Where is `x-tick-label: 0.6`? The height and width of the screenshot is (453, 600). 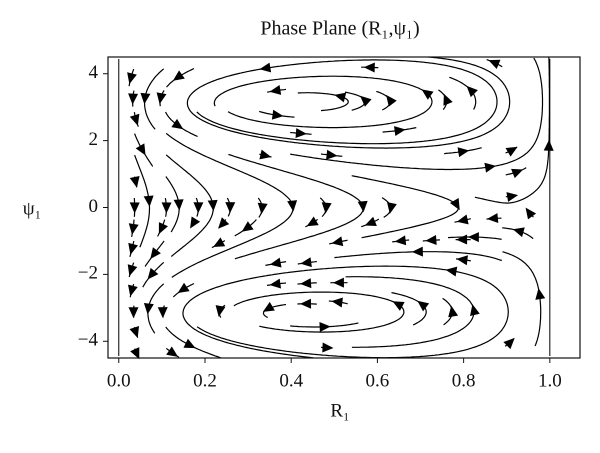
x-tick-label: 0.6 is located at coordinates (378, 380).